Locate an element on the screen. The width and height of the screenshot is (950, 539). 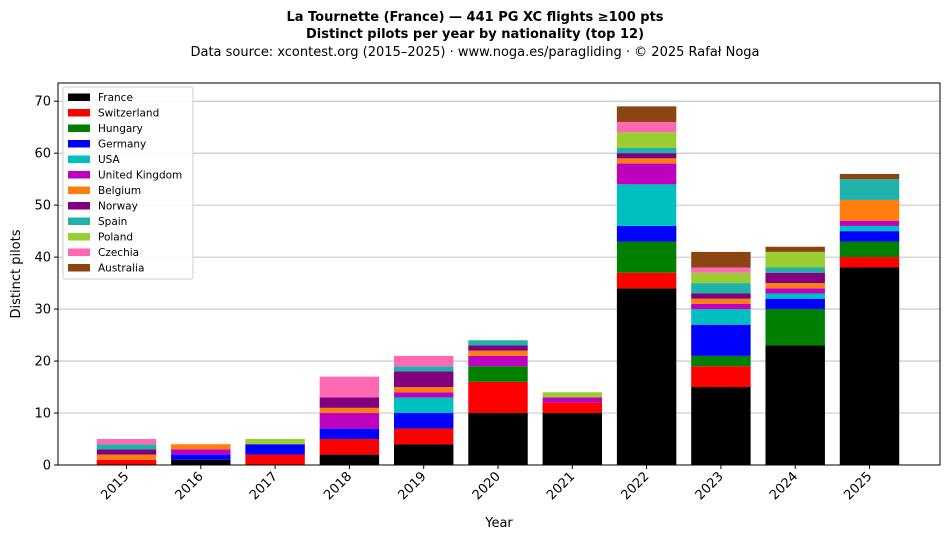
legend-label: USA is located at coordinates (109, 160).